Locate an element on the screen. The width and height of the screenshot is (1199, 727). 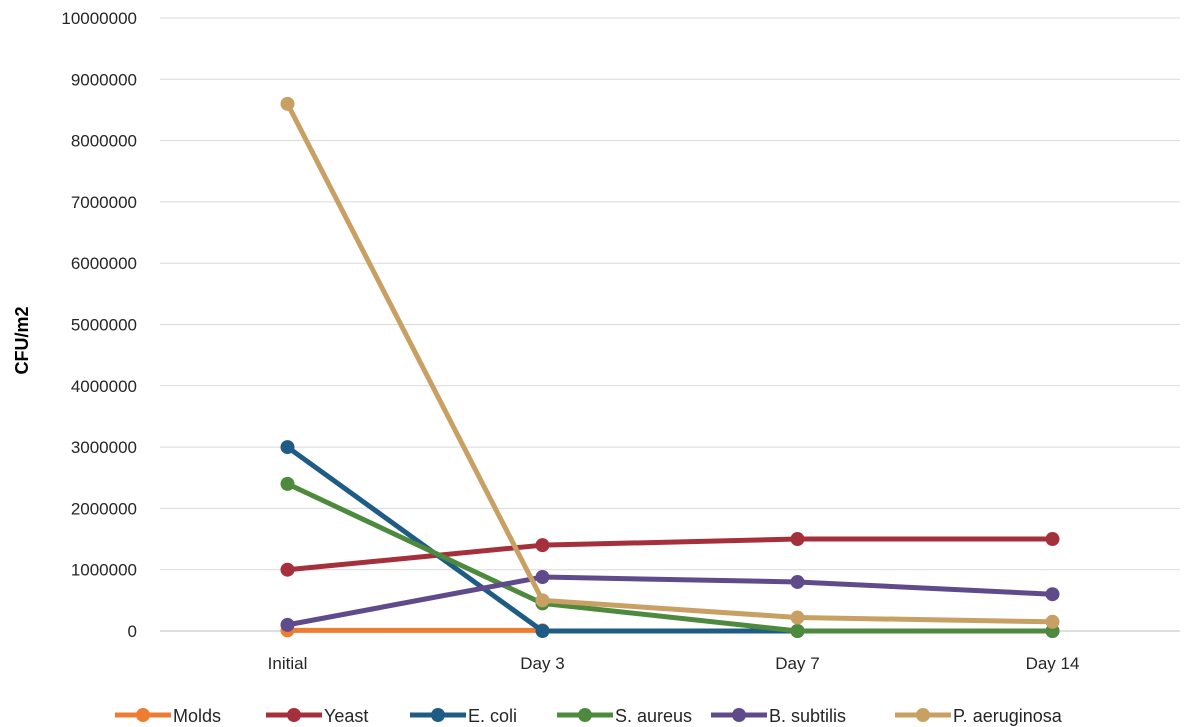
y-tick-label: 10000000 is located at coordinates (99, 18).